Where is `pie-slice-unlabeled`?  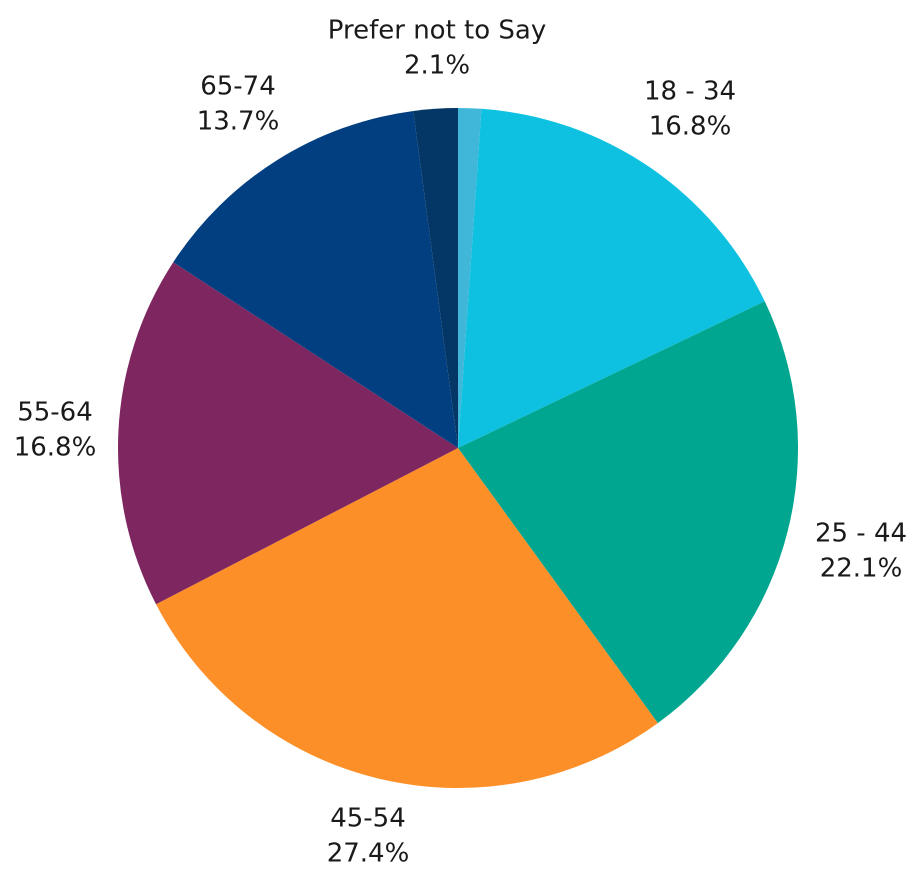
pie-slice-unlabeled is located at coordinates (470, 278).